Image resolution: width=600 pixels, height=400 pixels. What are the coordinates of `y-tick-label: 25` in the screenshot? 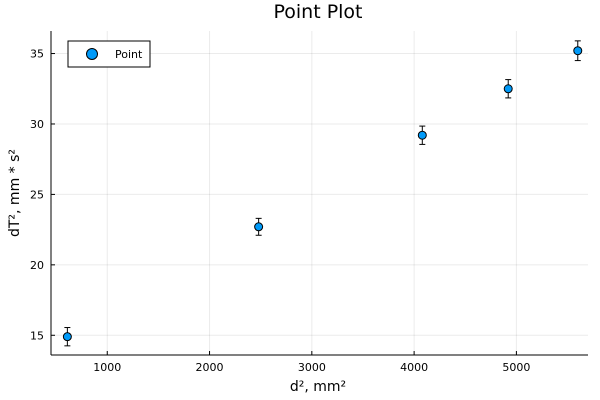 It's located at (37, 194).